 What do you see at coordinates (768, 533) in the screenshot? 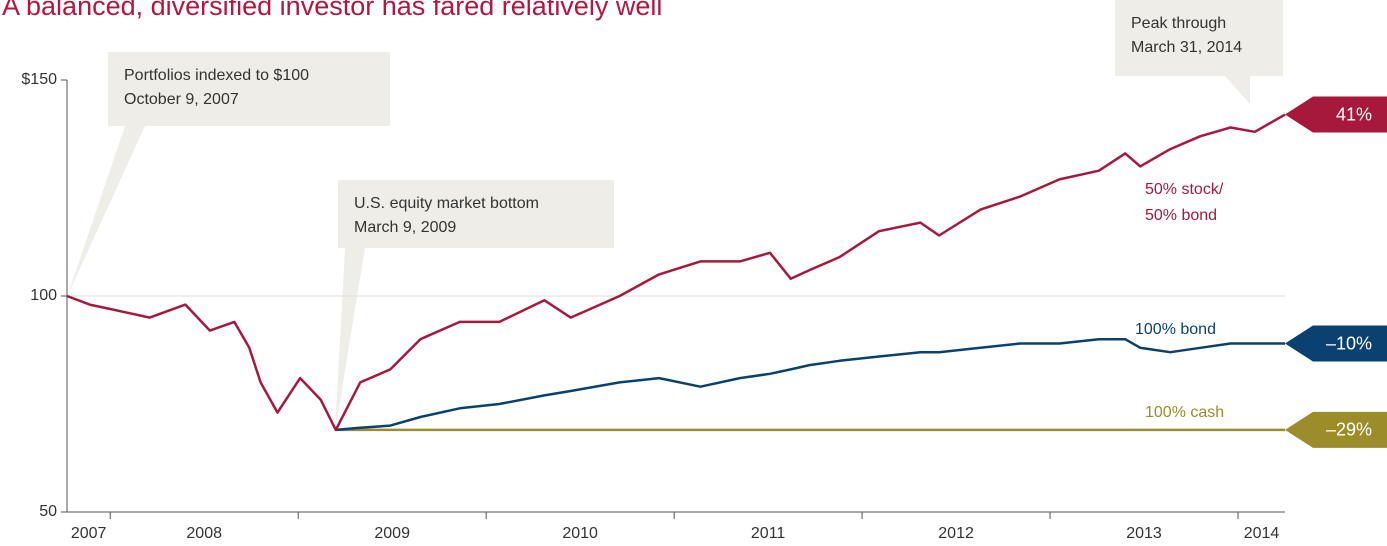
I see `x-tick-label: 2011` at bounding box center [768, 533].